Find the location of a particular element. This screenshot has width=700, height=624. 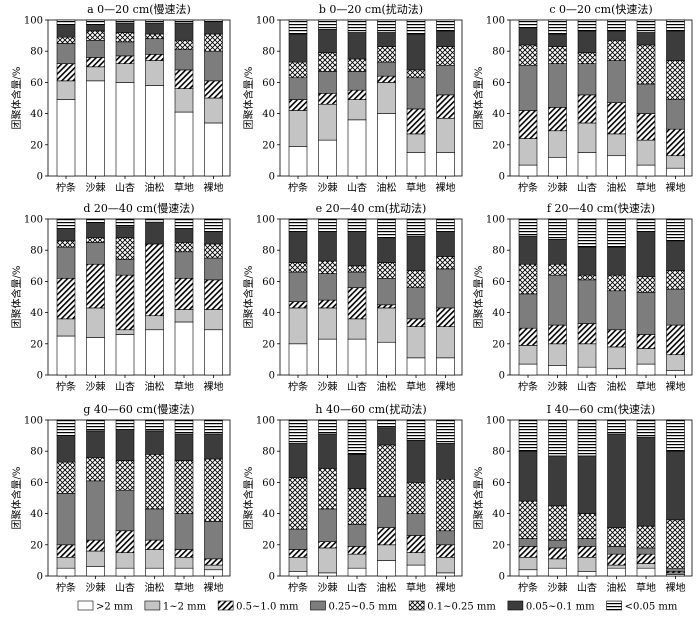

x-tick-label: 沙棘 is located at coordinates (328, 588).